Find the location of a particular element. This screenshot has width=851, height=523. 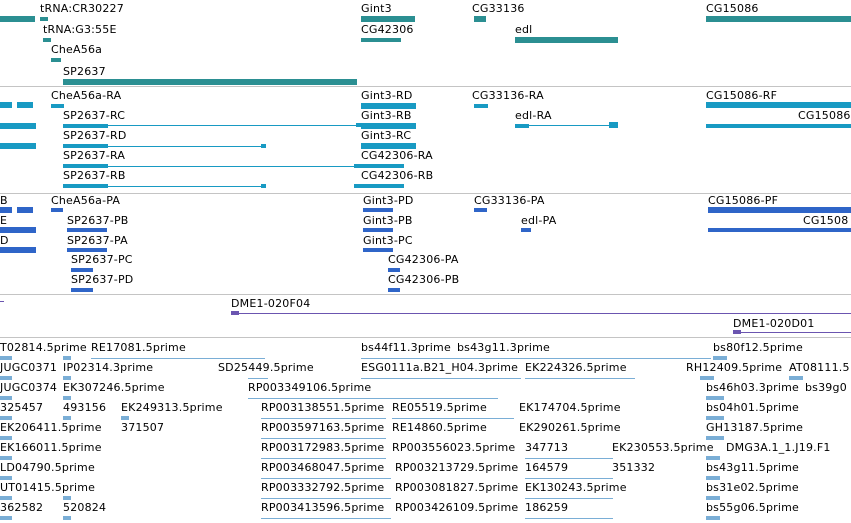

transcript-label: edl-RA is located at coordinates (533, 115).